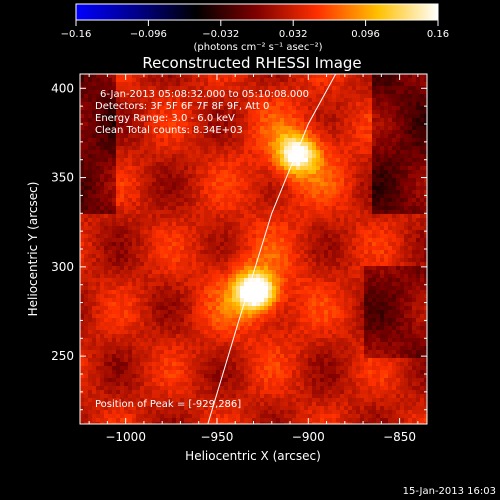 The width and height of the screenshot is (500, 500). Describe the element at coordinates (251, 63) in the screenshot. I see `chart-title: Reconstructed RHESSI Image` at that location.